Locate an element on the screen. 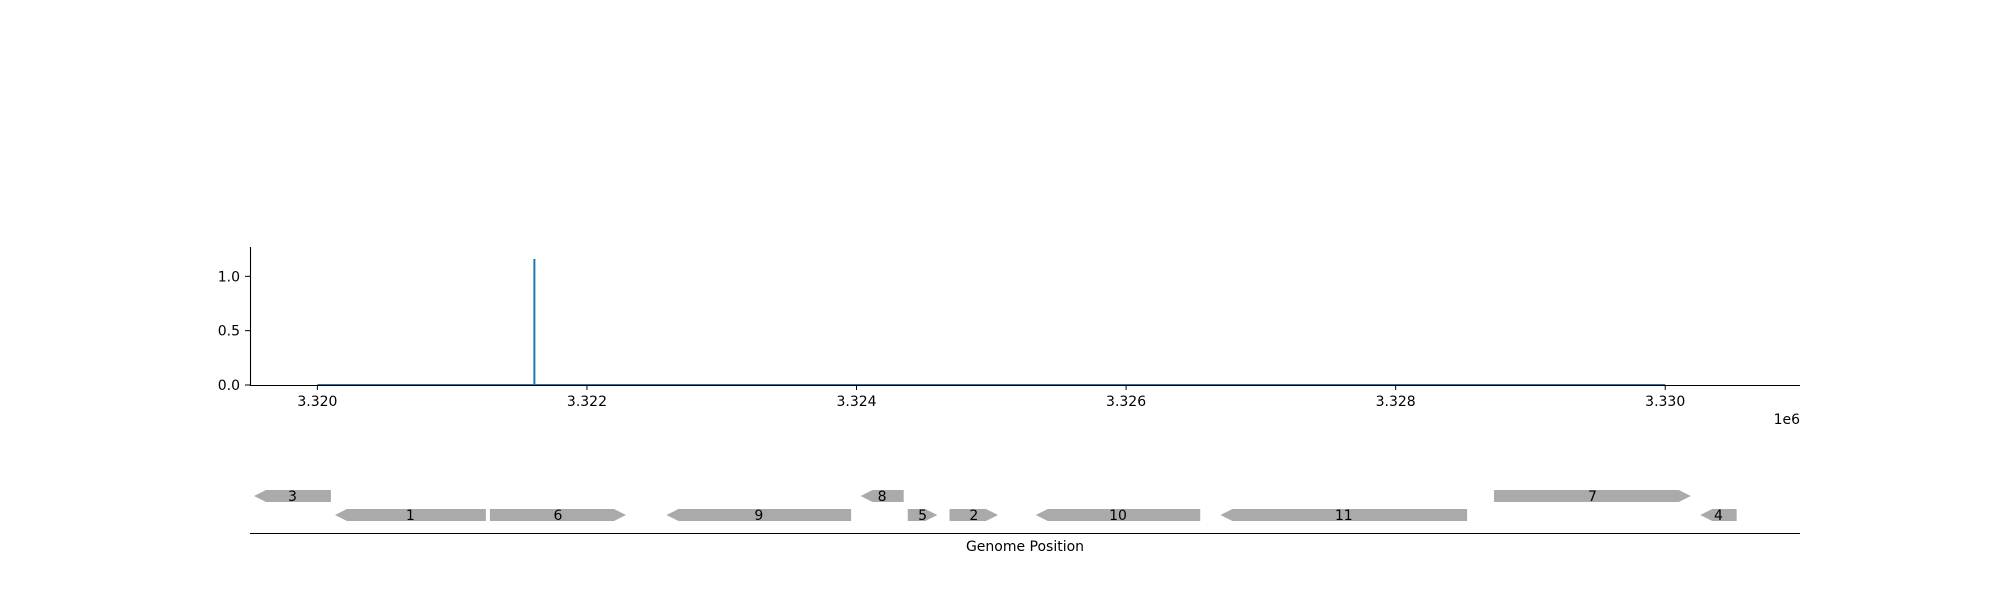 This screenshot has height=600, width=2000. gene-label-6: 6 is located at coordinates (558, 516).